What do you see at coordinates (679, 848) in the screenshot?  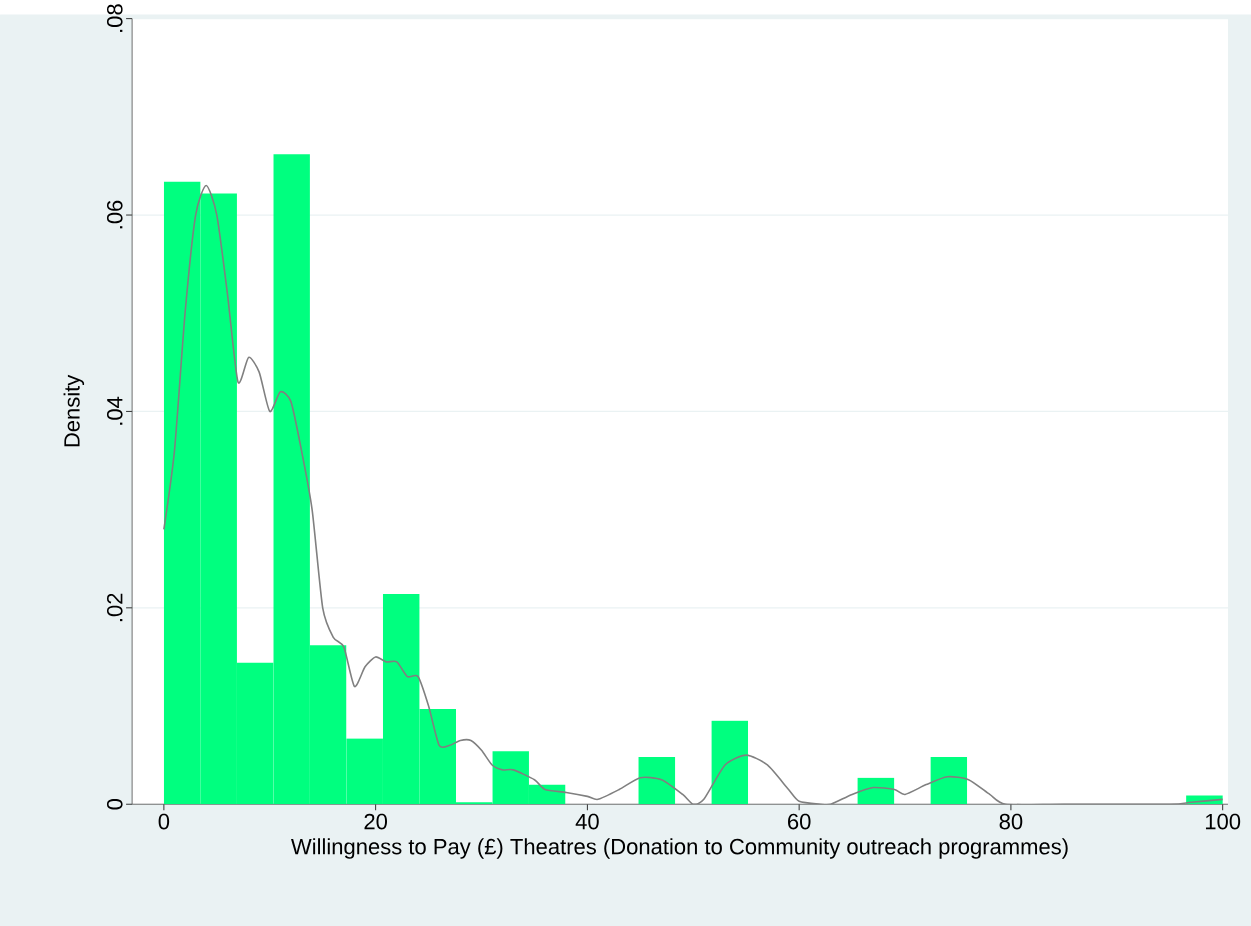 I see `x-axis-title: Willingness to Pay (£) Theatres (Donation to Community outreach programmes)` at bounding box center [679, 848].